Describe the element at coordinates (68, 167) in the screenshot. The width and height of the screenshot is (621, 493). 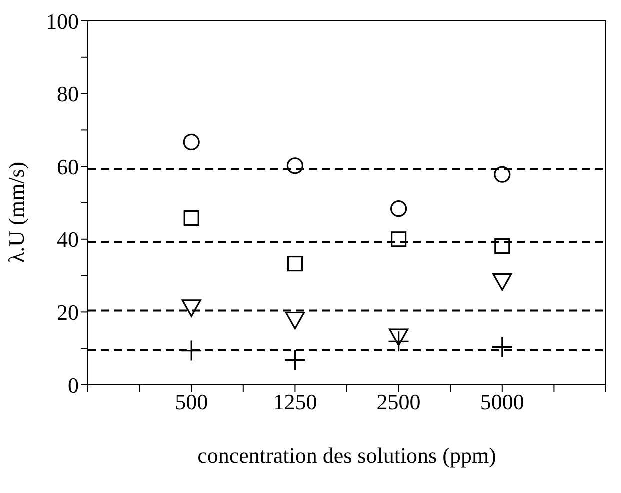
I see `y-tick-label: 60` at that location.